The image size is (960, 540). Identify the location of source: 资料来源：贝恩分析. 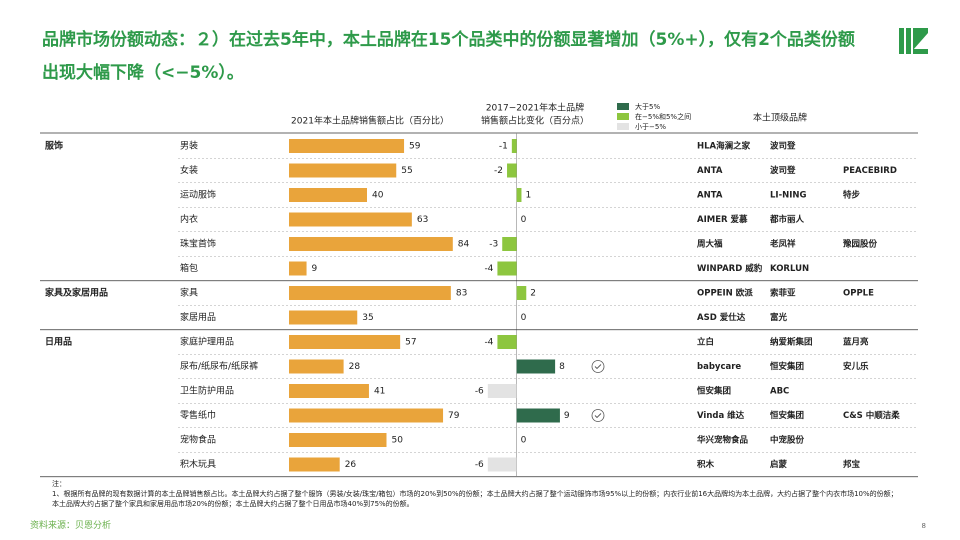
(71, 526).